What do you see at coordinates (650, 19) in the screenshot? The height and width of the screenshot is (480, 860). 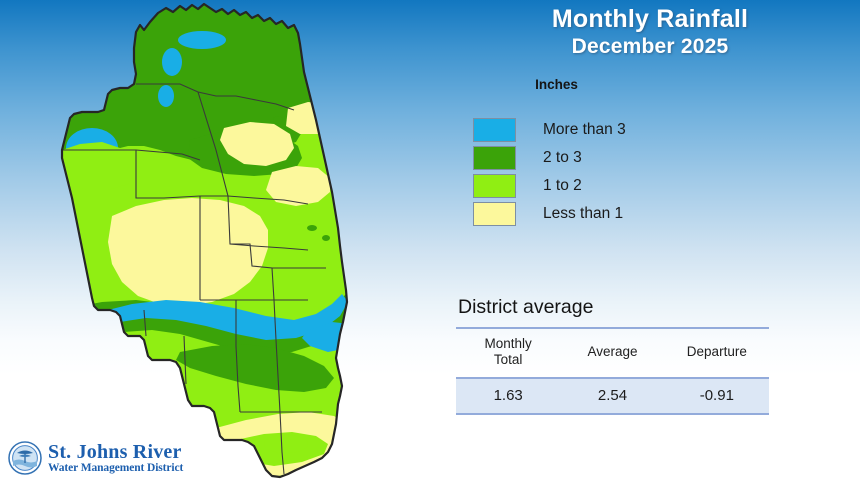 I see `page-title: Monthly Rainfall` at bounding box center [650, 19].